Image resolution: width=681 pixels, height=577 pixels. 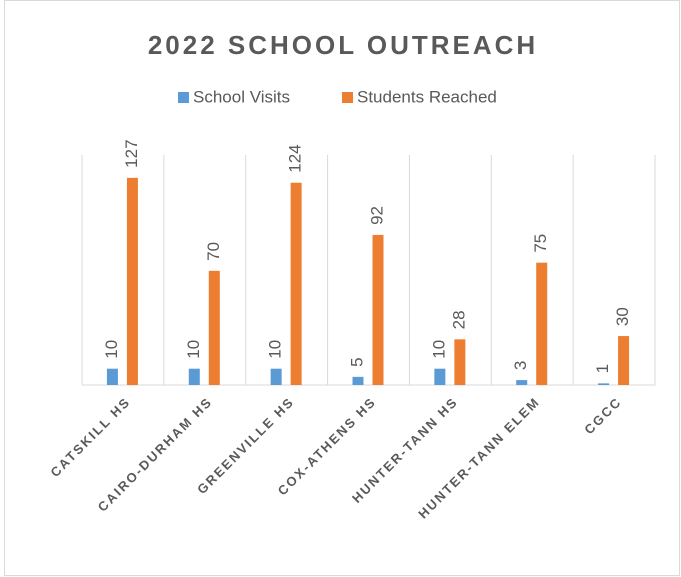 I want to click on data-label: 30, so click(x=622, y=316).